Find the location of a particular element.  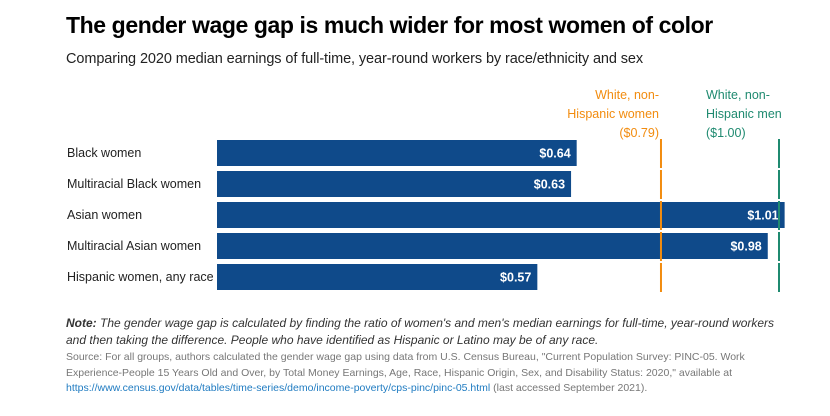

bar-hispanic-women-any-race is located at coordinates (377, 277).